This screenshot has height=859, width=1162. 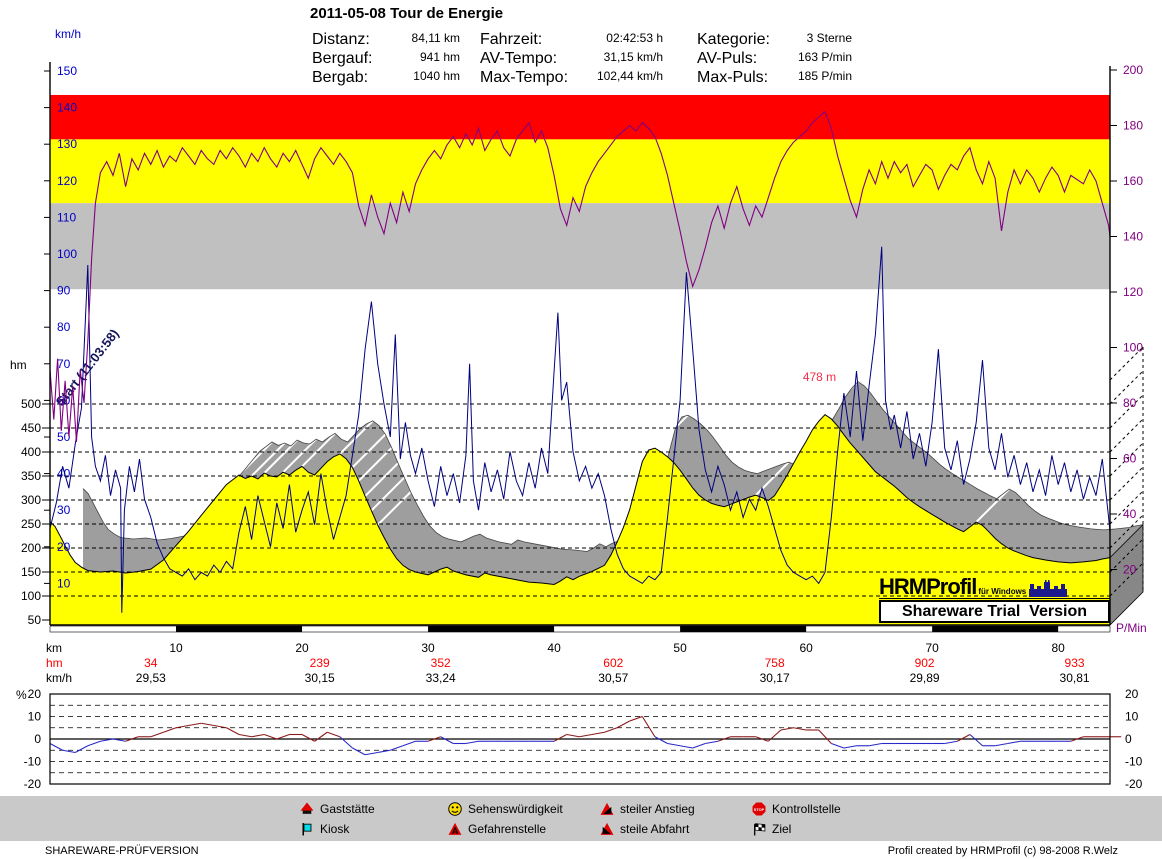 I want to click on kmh-segment-value: 30,81, so click(x=1075, y=678).